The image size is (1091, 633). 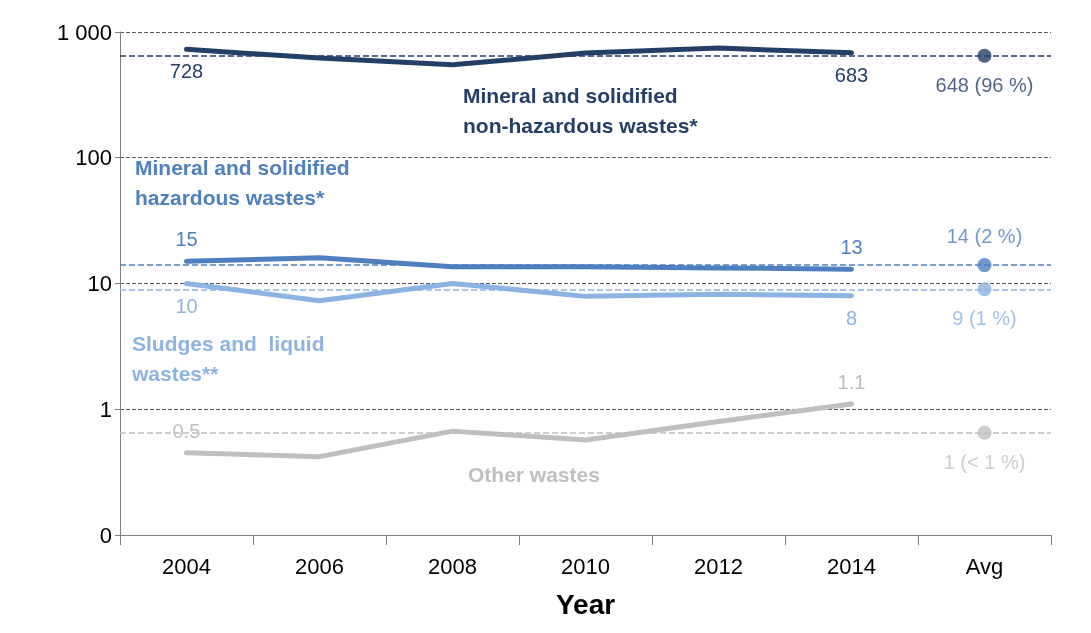 What do you see at coordinates (581, 110) in the screenshot?
I see `series-label: Mineral and solidified non-hazardous wastes*` at bounding box center [581, 110].